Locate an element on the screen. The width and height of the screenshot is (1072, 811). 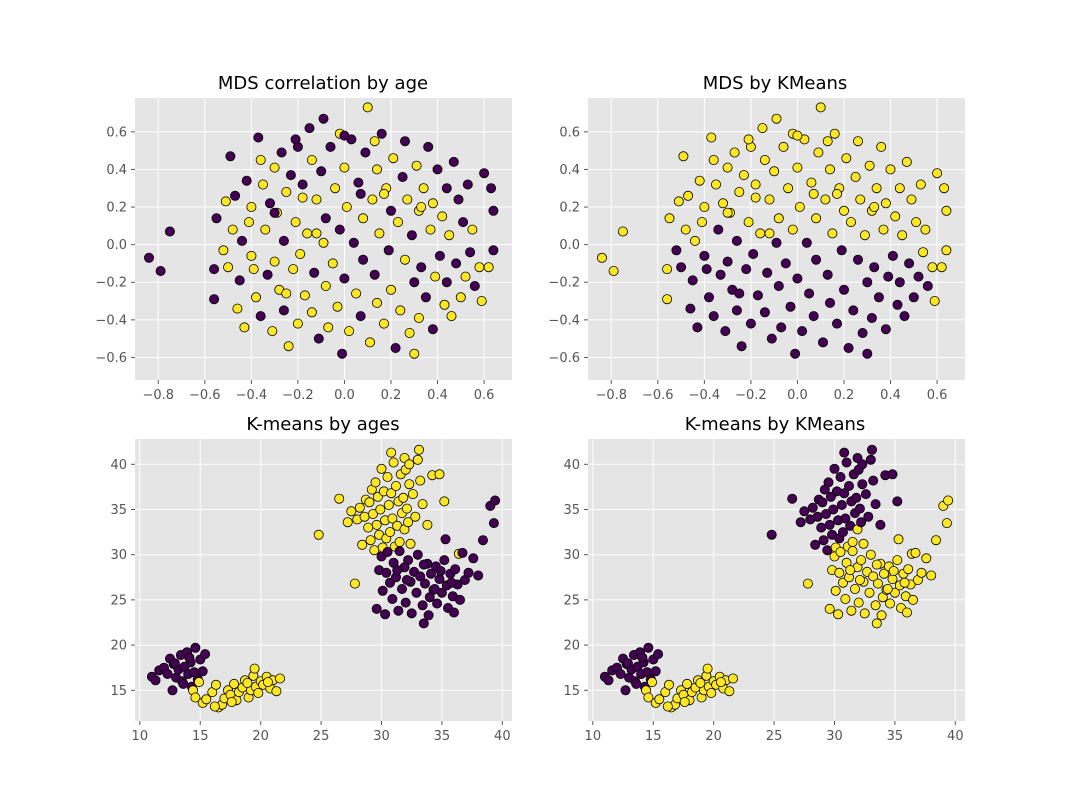
panel-title: K-means by ages is located at coordinates (322, 424).